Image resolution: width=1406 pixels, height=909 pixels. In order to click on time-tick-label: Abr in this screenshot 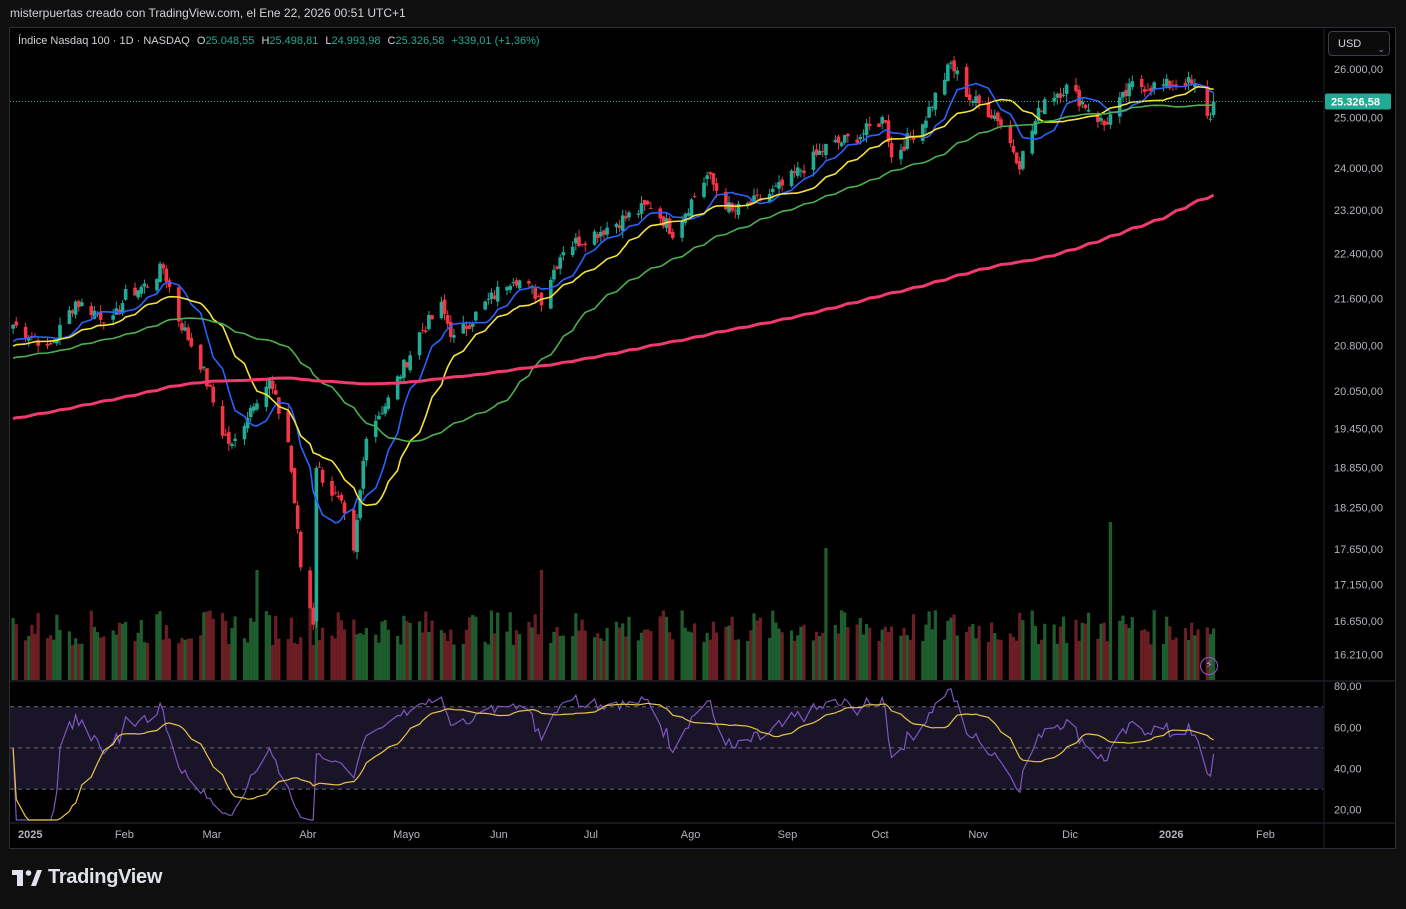, I will do `click(307, 835)`.